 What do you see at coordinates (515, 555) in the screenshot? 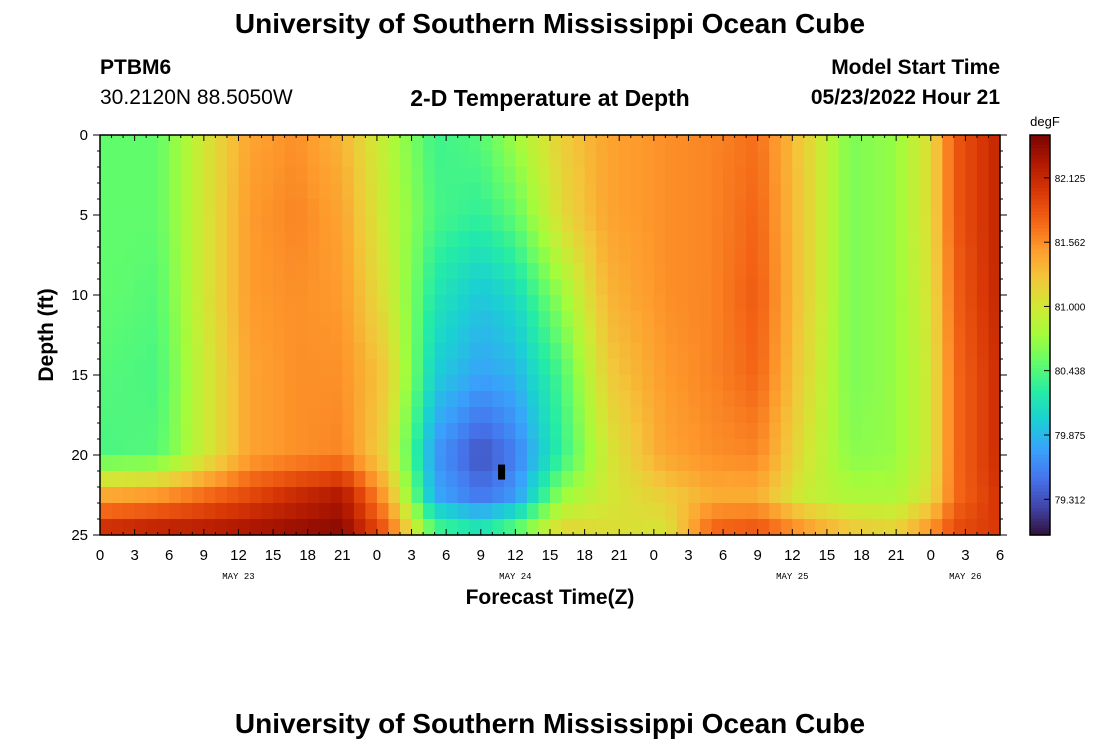
I see `x-tick-label: 12` at bounding box center [515, 555].